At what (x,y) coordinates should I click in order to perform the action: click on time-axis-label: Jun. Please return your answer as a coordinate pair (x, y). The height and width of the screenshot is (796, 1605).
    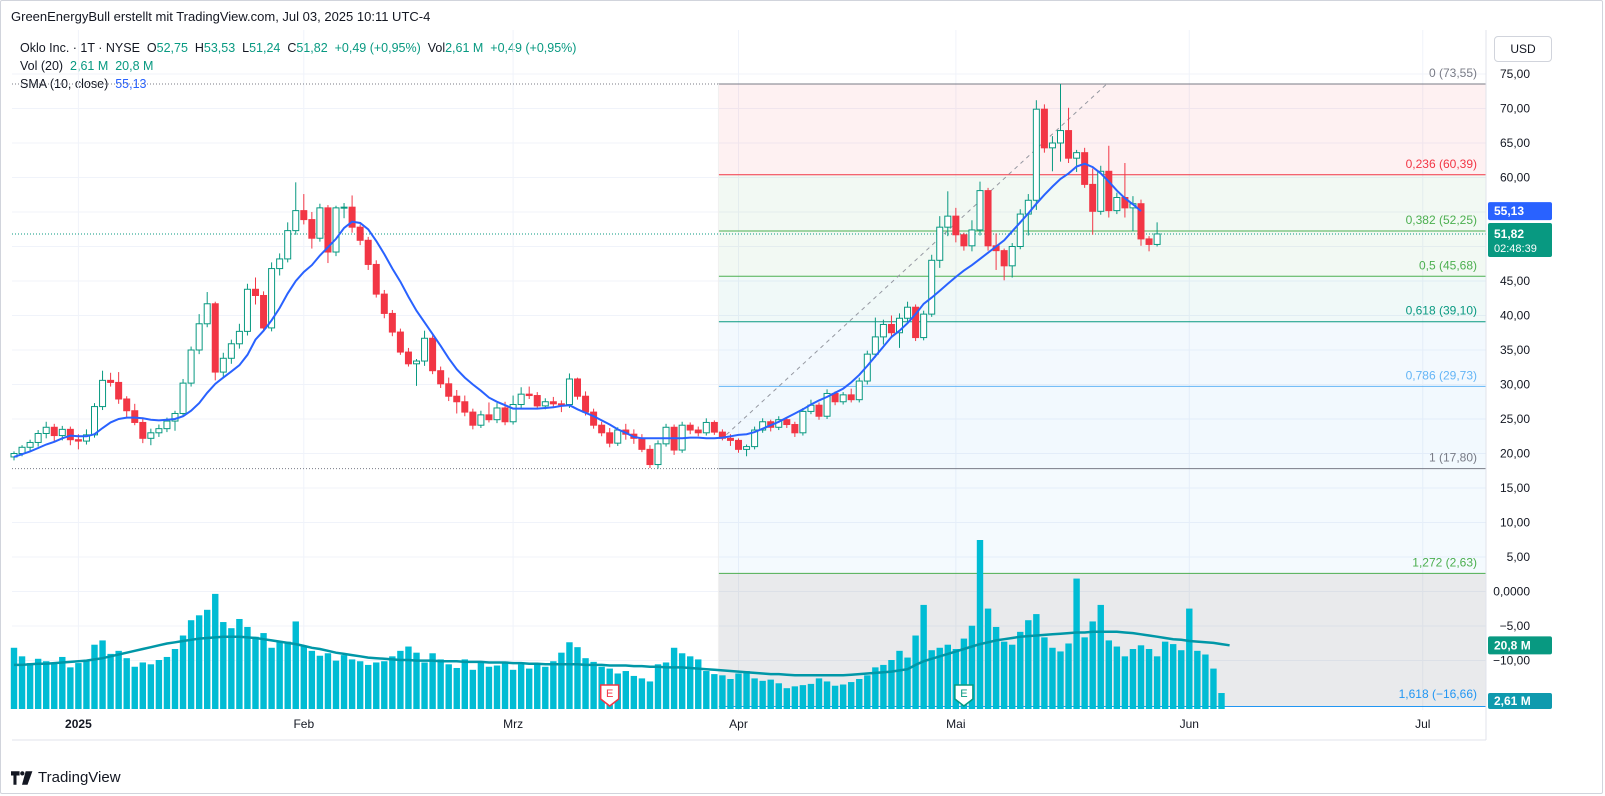
    Looking at the image, I should click on (1189, 724).